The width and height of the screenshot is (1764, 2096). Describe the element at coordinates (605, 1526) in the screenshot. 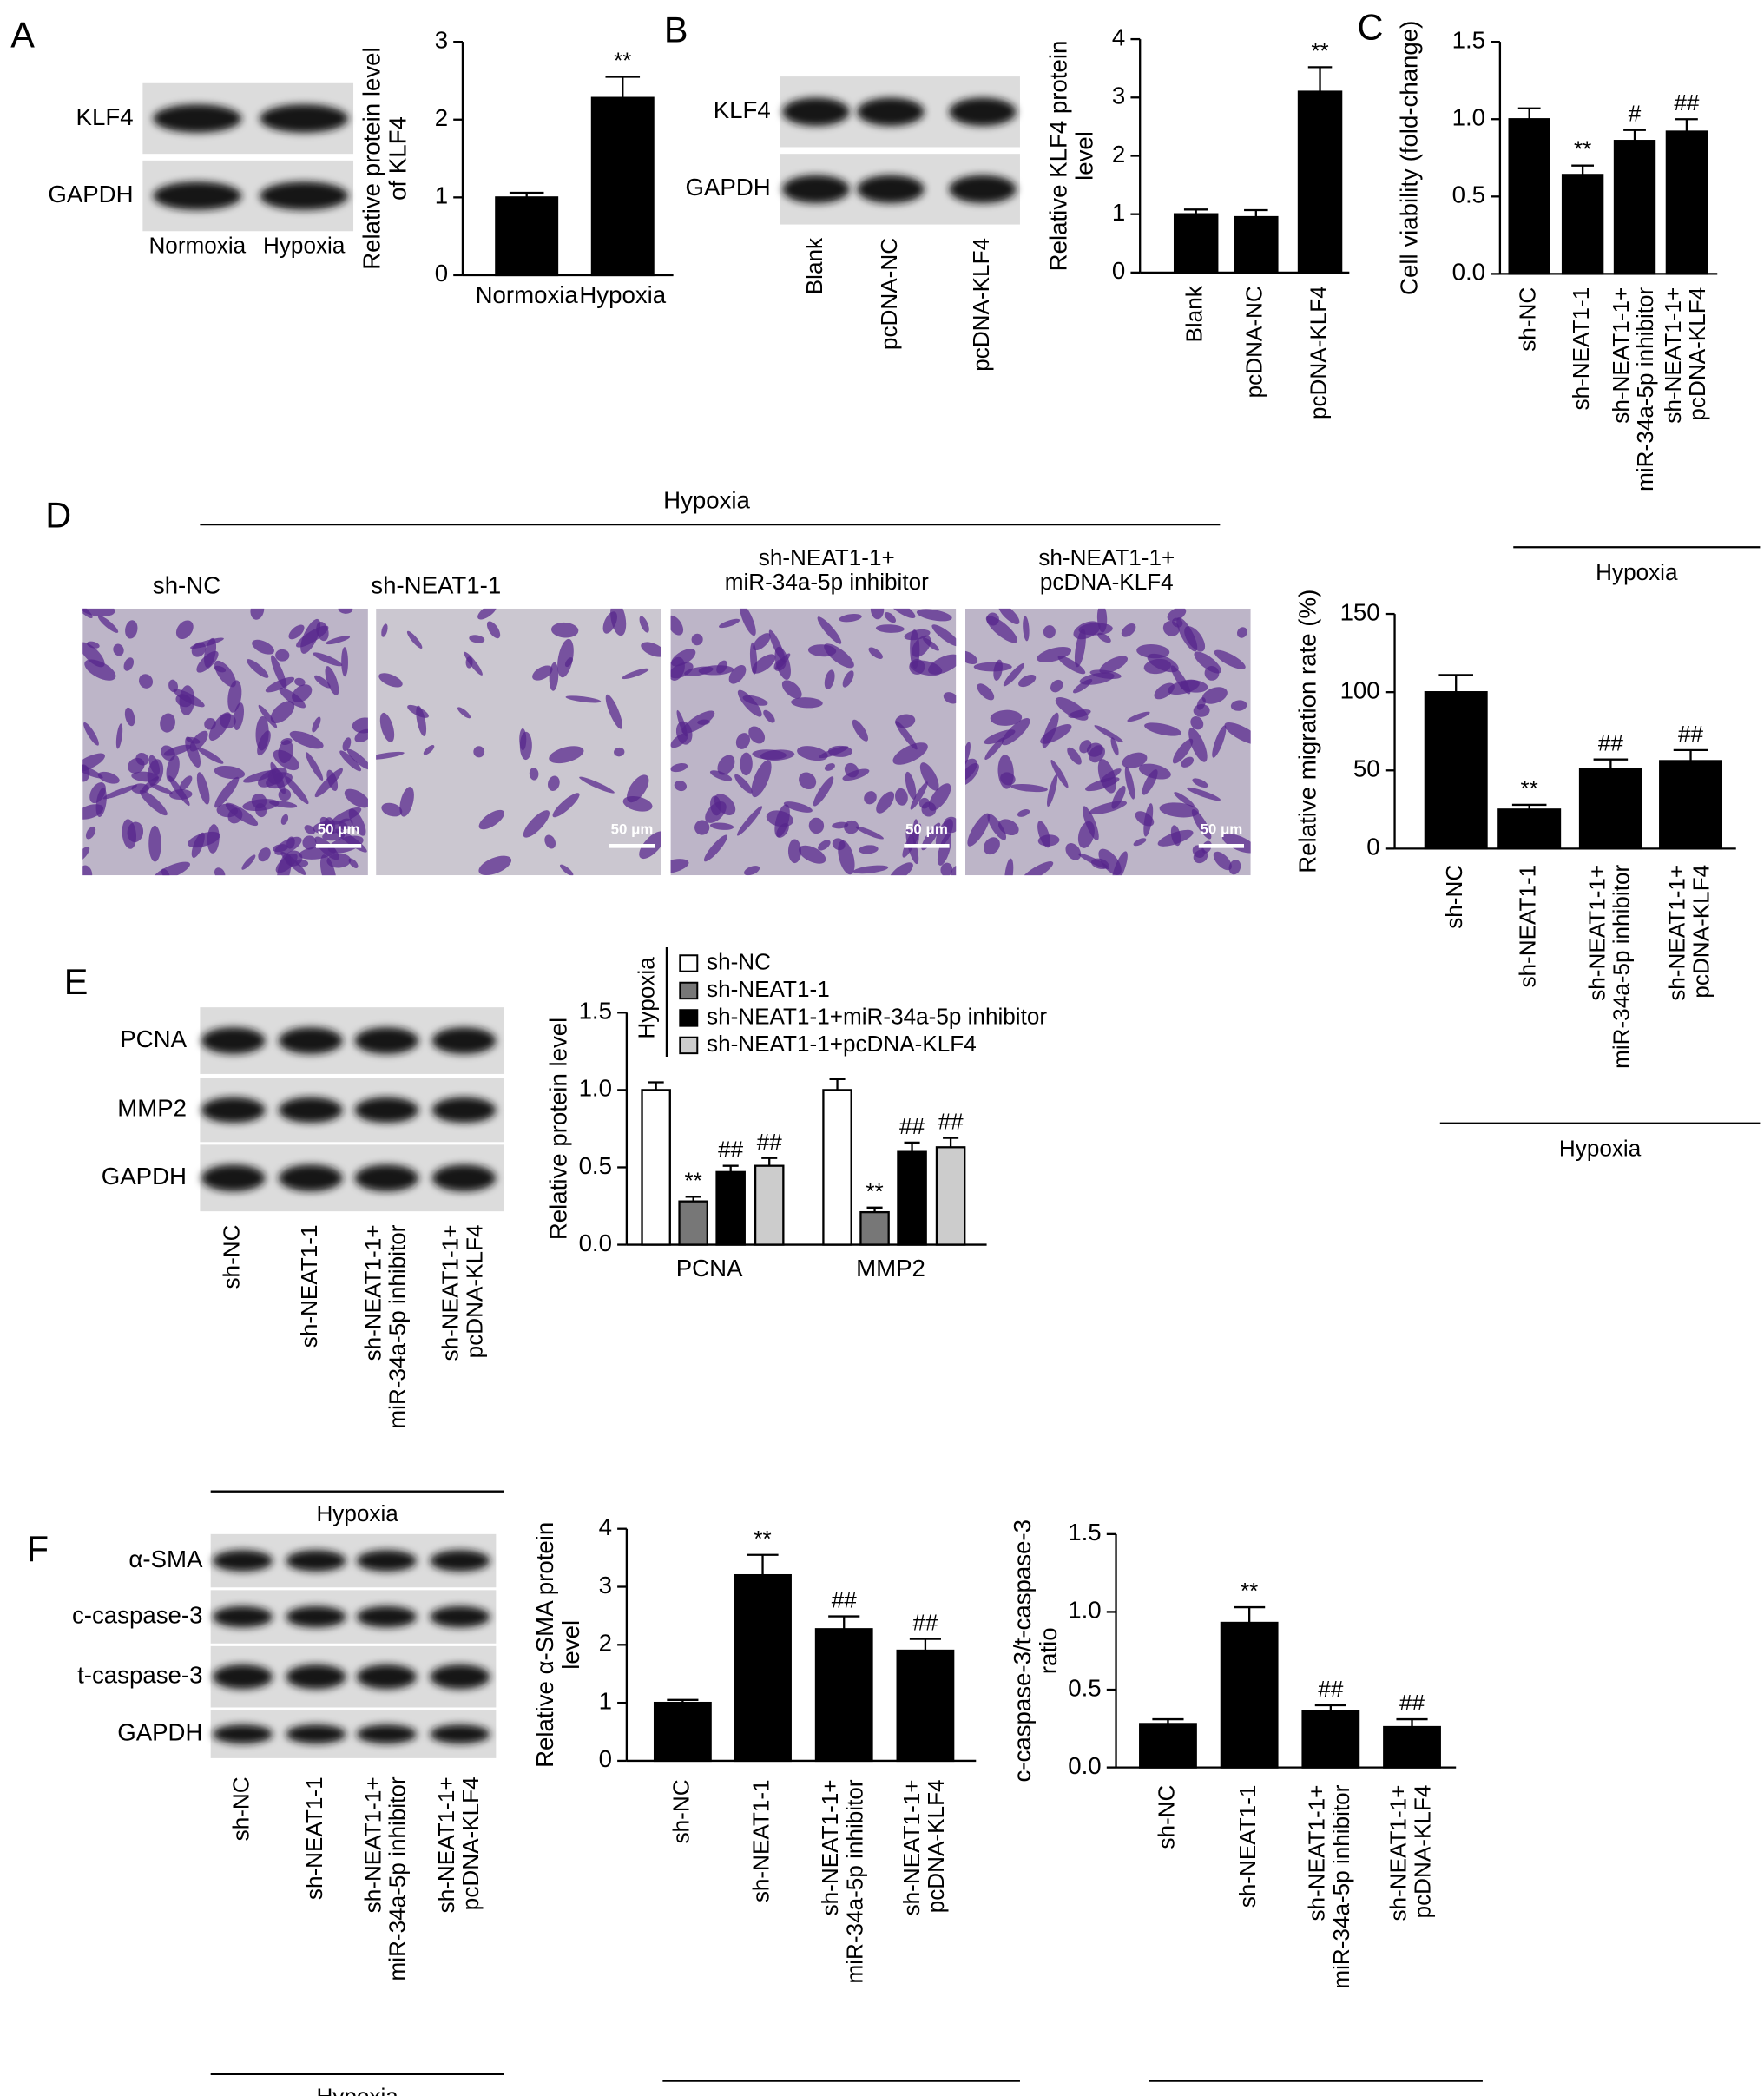

I see `y-tick-label: 4` at that location.